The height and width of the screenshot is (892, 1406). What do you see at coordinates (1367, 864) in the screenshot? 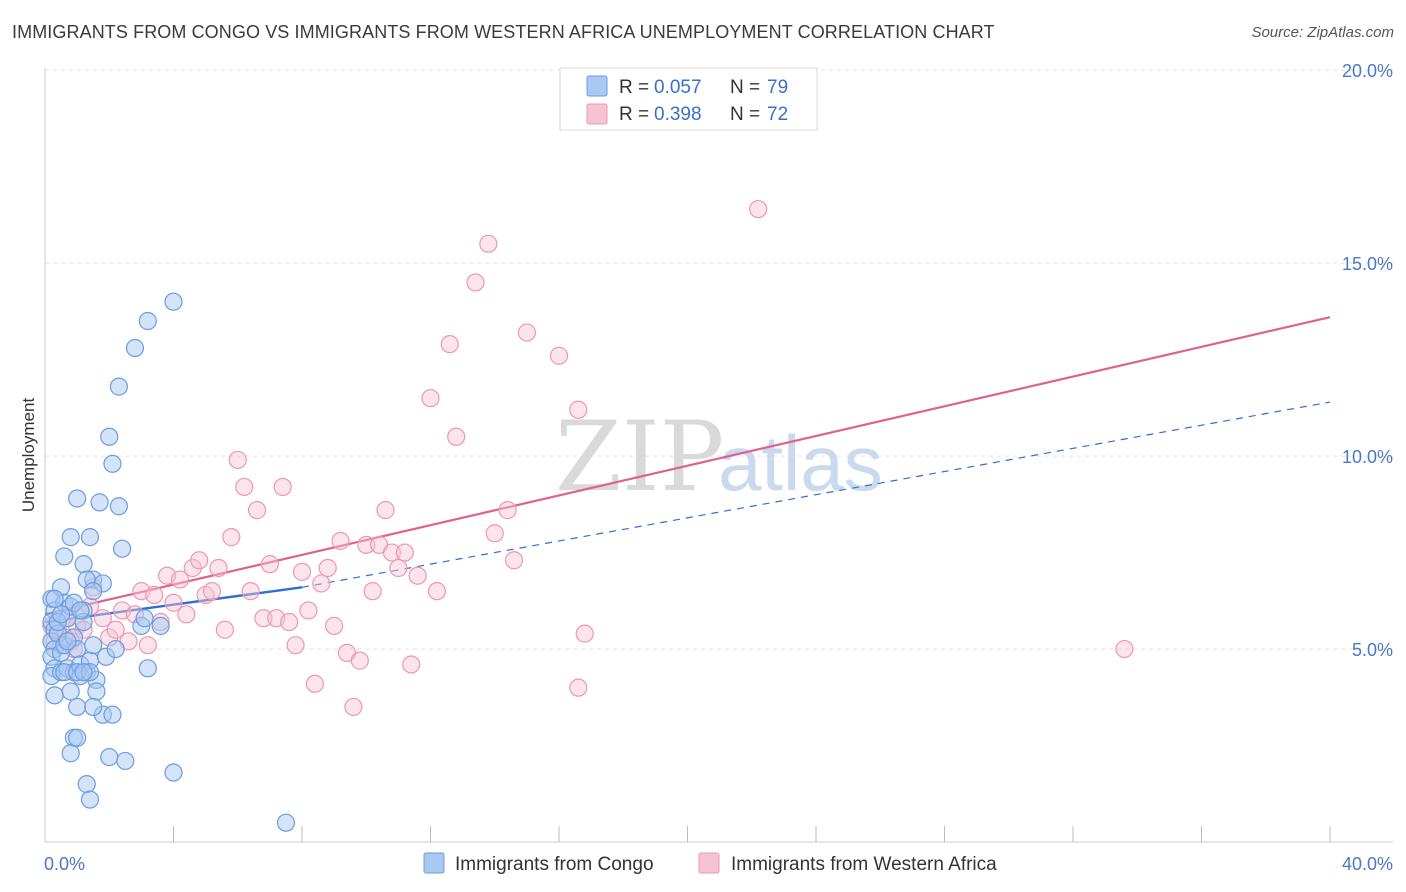
I see `x-tick-max: 40.0%` at bounding box center [1367, 864].